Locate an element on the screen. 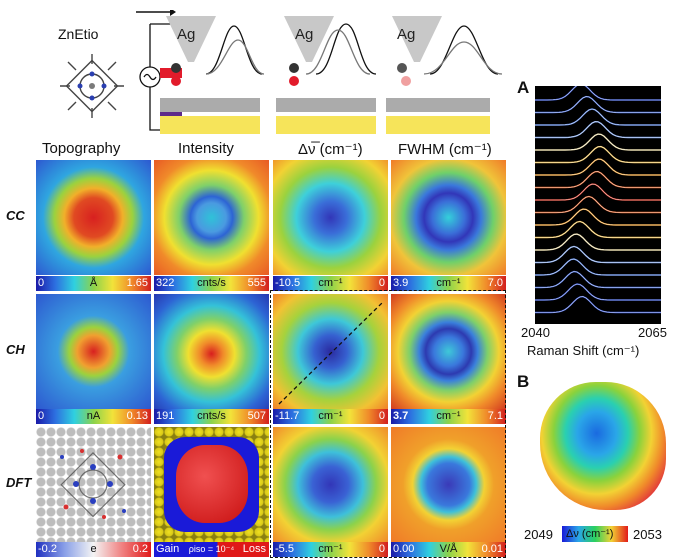 The width and height of the screenshot is (679, 560). diagonal-line-cut is located at coordinates (331, 353).